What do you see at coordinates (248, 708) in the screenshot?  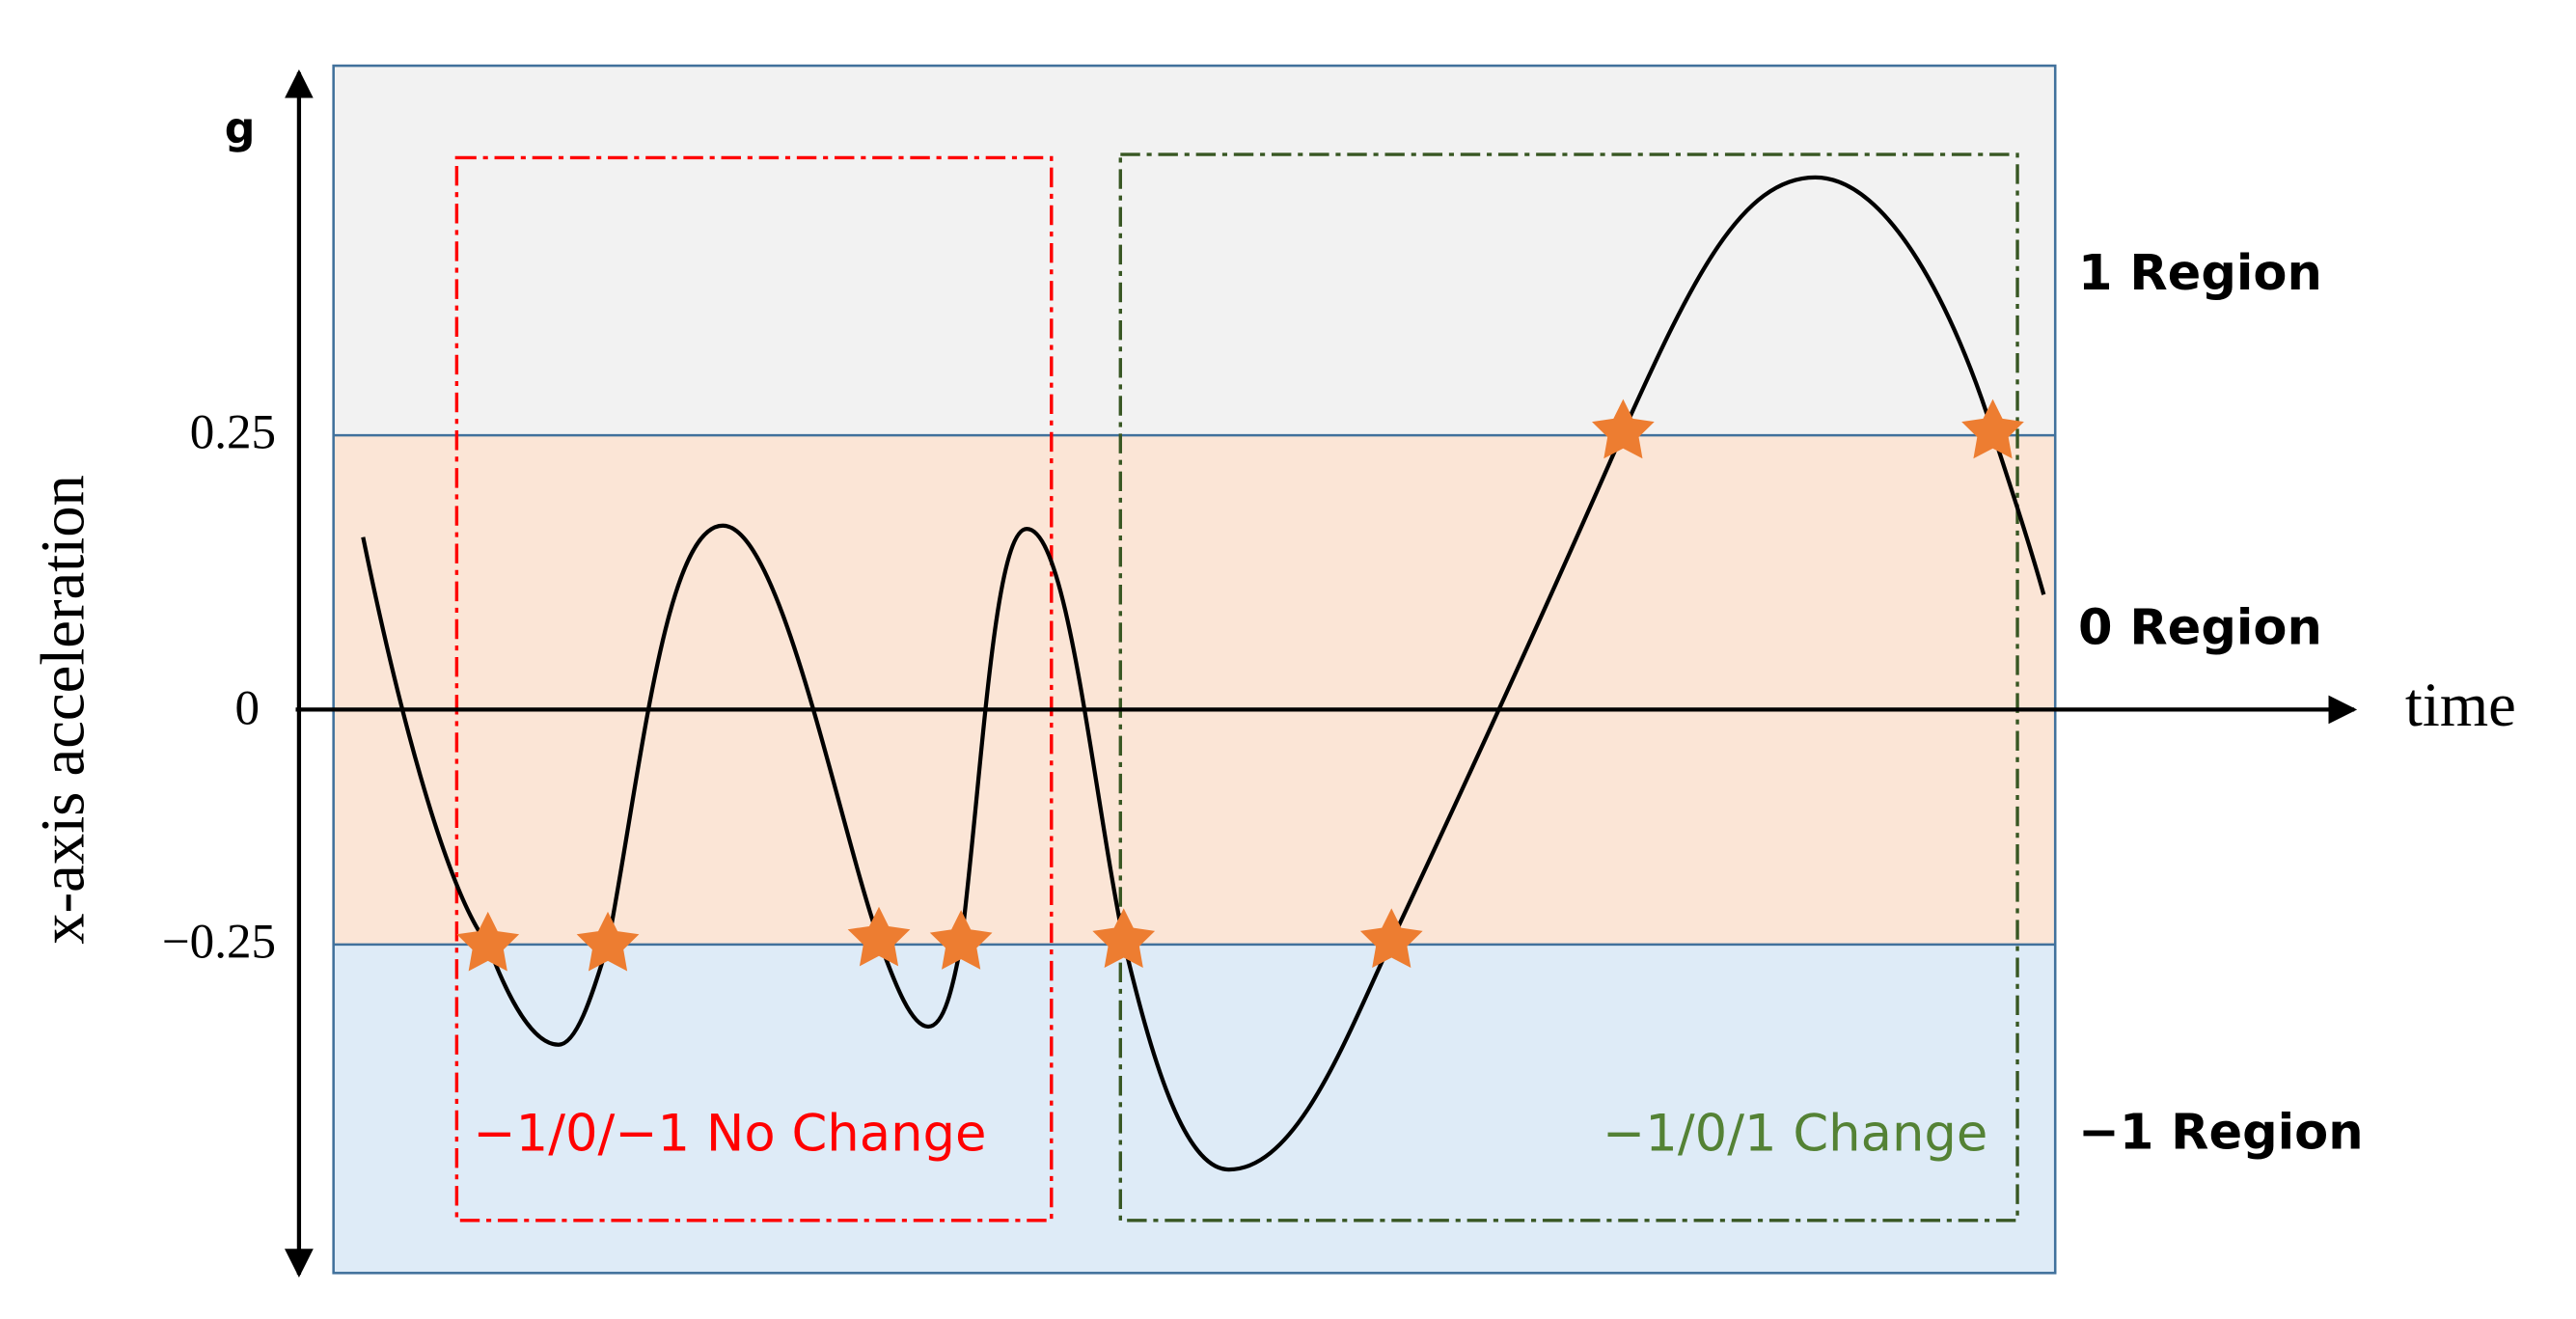 I see `tick-label: 0` at bounding box center [248, 708].